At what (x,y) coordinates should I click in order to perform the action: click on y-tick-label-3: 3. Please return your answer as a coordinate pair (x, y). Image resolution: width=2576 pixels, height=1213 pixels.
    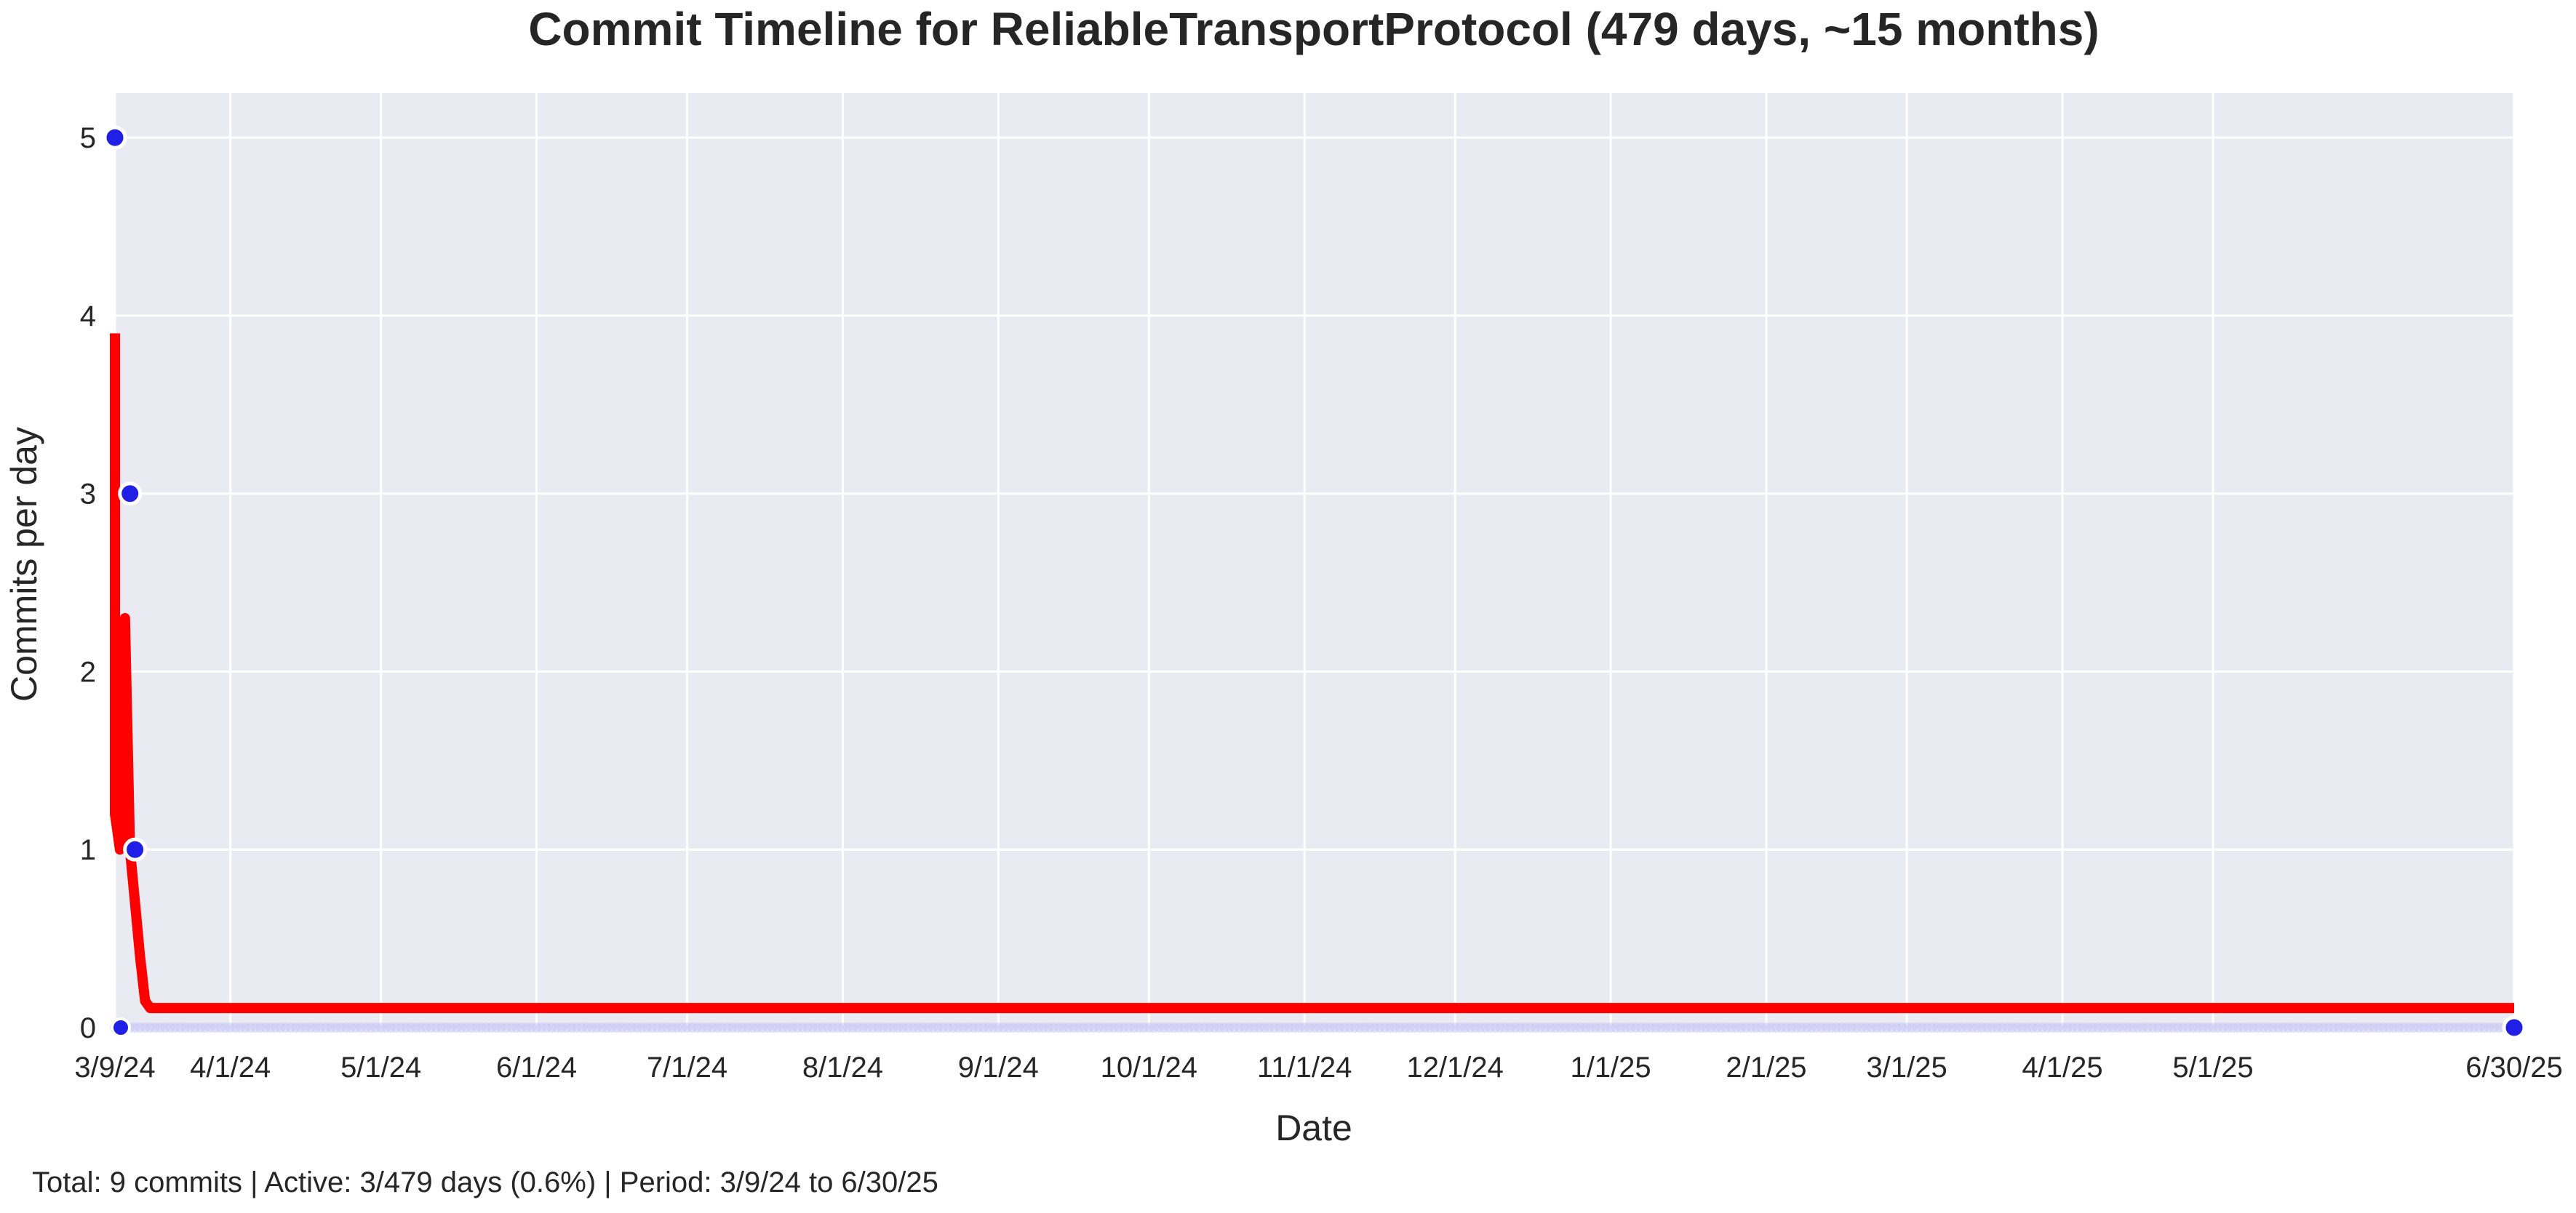
    Looking at the image, I should click on (88, 495).